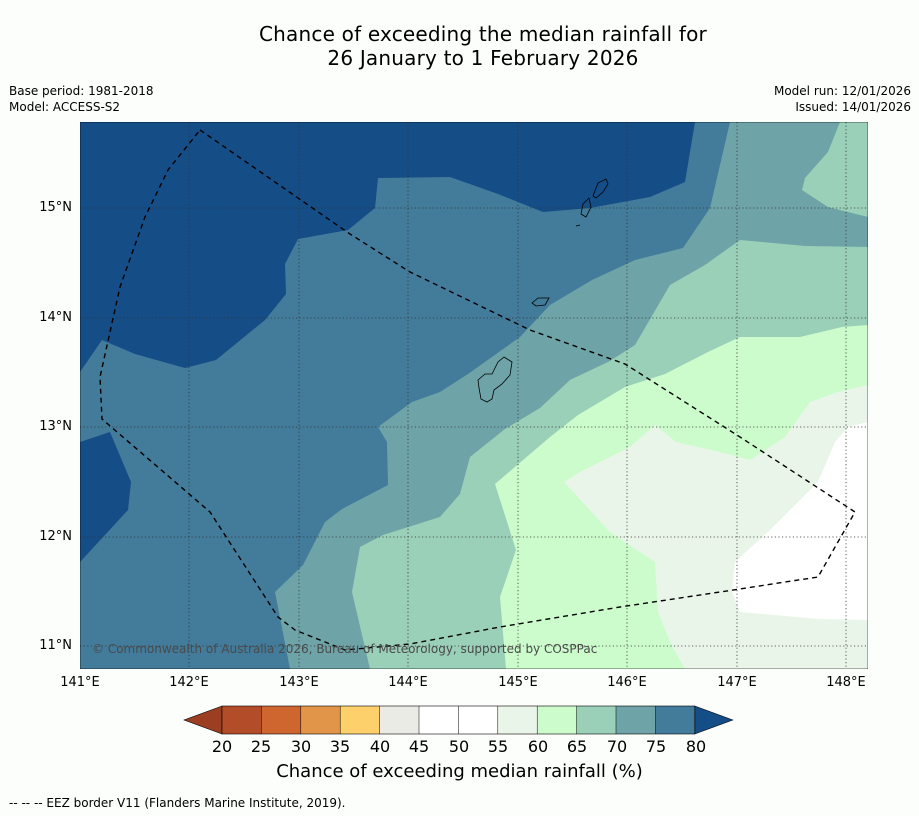 This screenshot has height=816, width=919. What do you see at coordinates (55, 207) in the screenshot?
I see `lat-tick-15n: 15°N` at bounding box center [55, 207].